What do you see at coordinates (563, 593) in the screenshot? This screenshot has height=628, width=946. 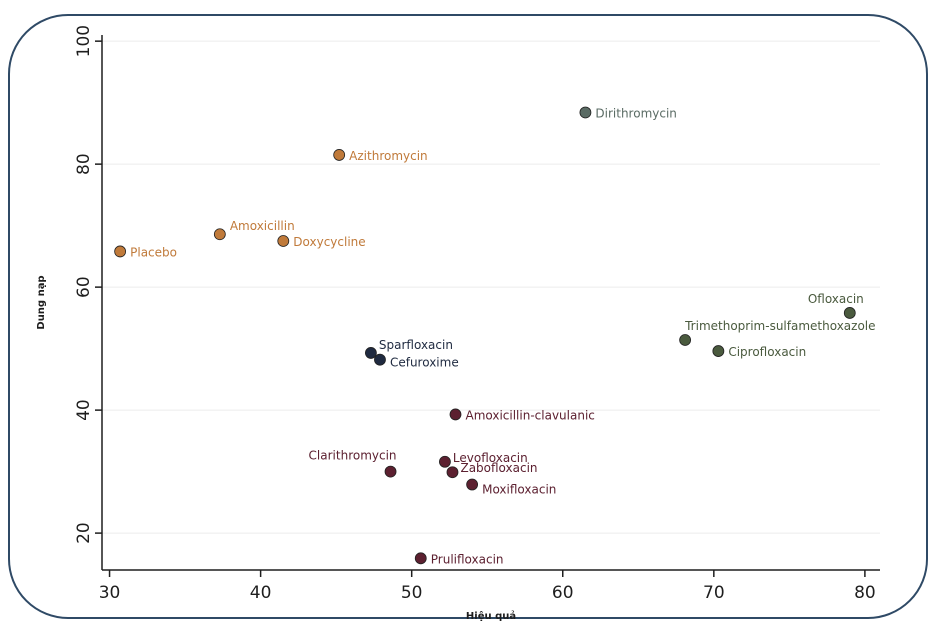 I see `x-tick-label-60: 60` at bounding box center [563, 593].